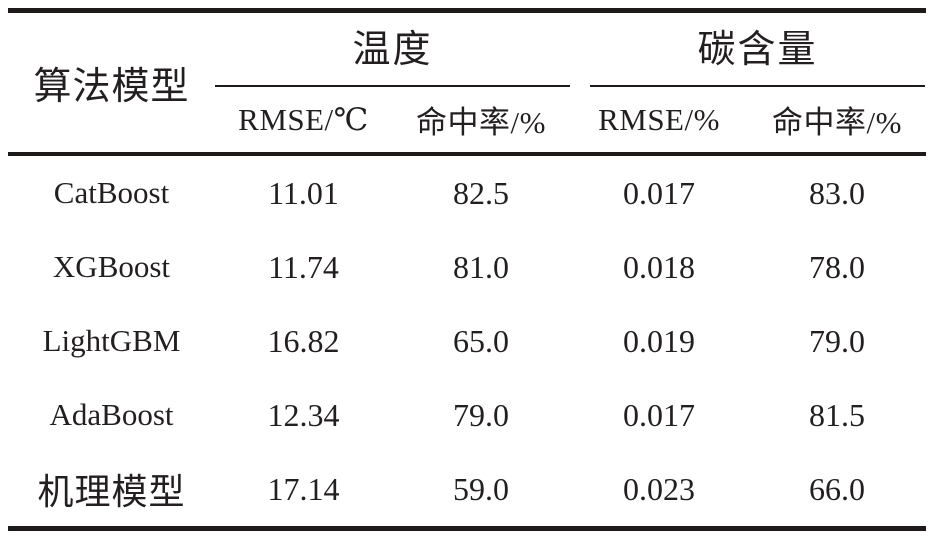  Describe the element at coordinates (303, 121) in the screenshot. I see `subheader-rmse-temperature: RMSE/℃` at that location.